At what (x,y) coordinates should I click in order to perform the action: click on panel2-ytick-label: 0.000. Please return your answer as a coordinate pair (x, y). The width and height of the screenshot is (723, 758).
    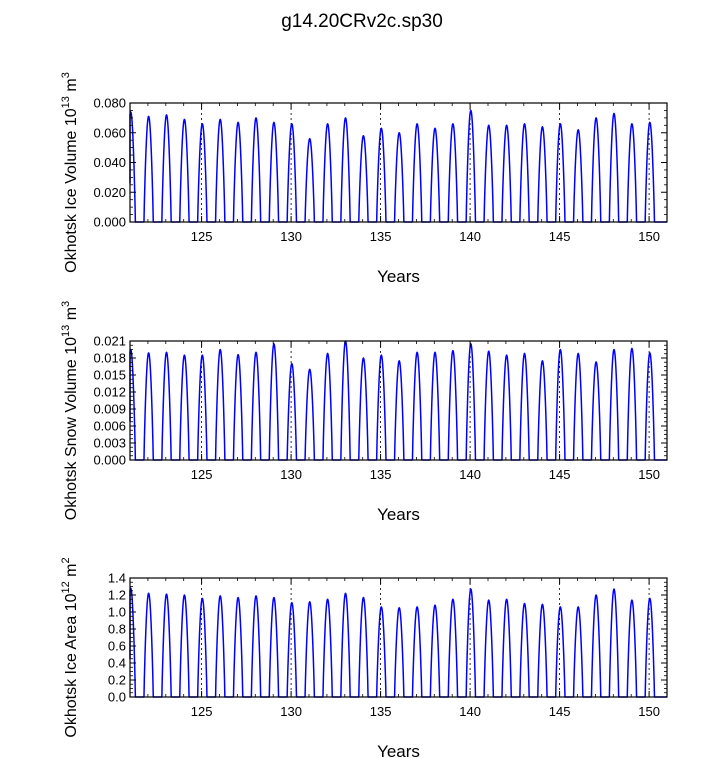
    Looking at the image, I should click on (109, 460).